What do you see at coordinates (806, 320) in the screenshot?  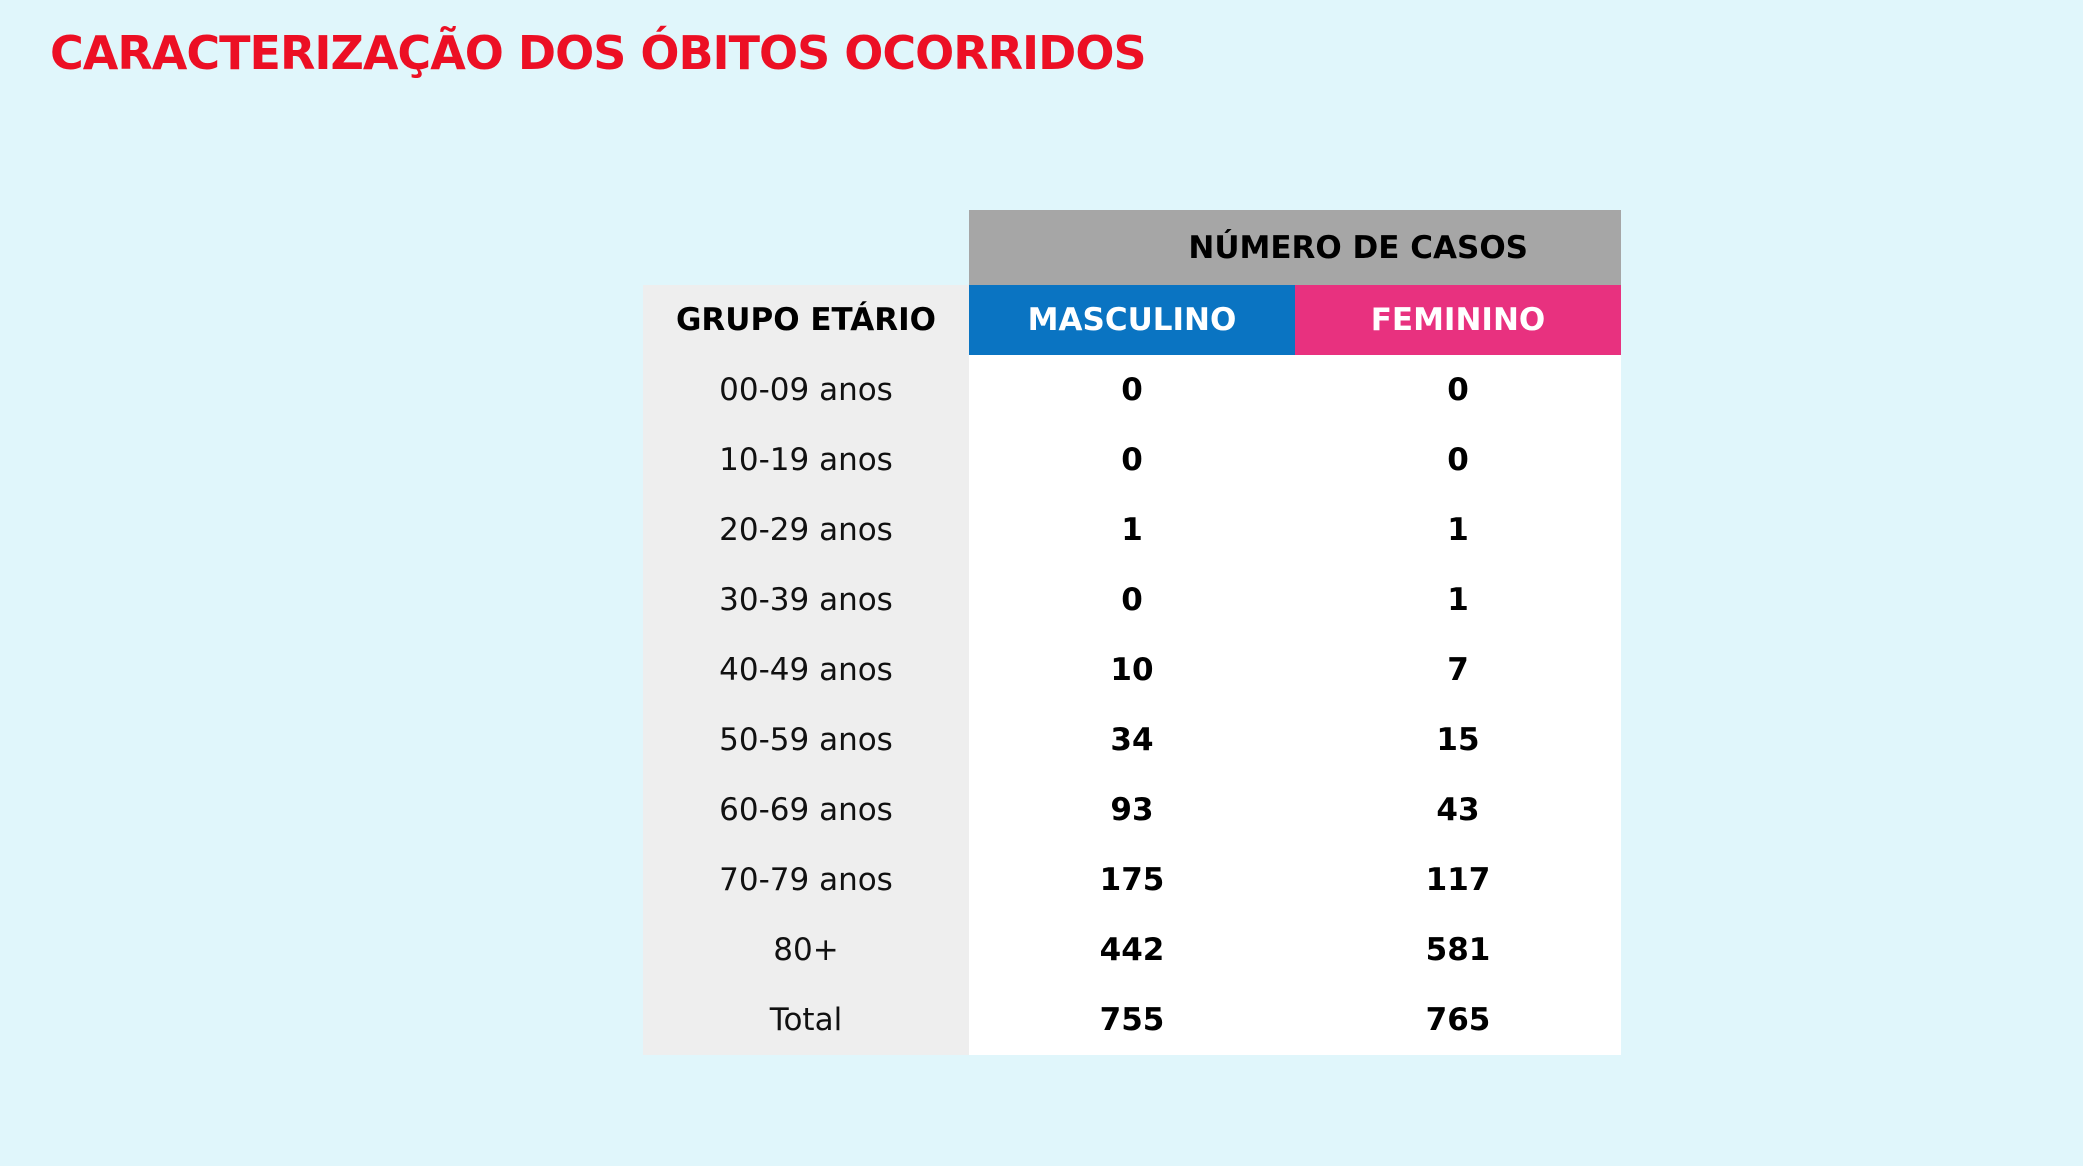 I see `age-group-header: GRUPO ETÁRIO` at bounding box center [806, 320].